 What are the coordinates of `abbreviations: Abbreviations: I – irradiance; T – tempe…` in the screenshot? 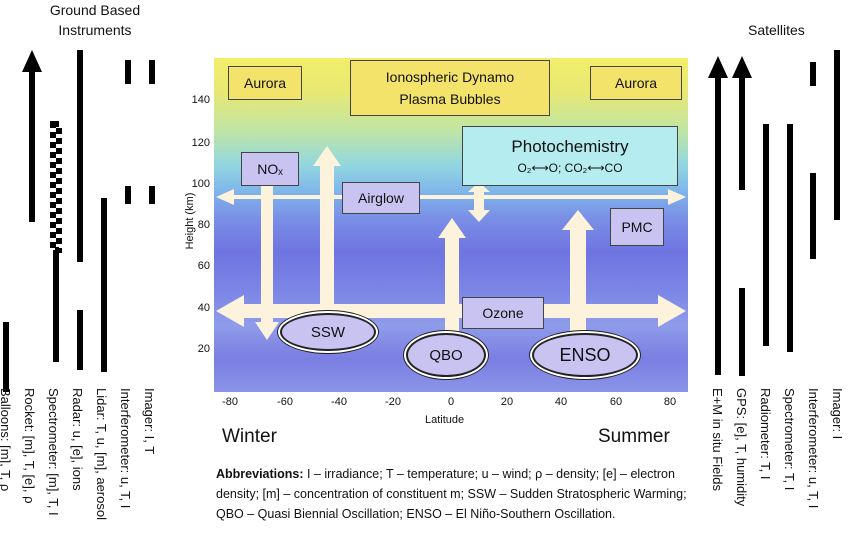 It's located at (453, 494).